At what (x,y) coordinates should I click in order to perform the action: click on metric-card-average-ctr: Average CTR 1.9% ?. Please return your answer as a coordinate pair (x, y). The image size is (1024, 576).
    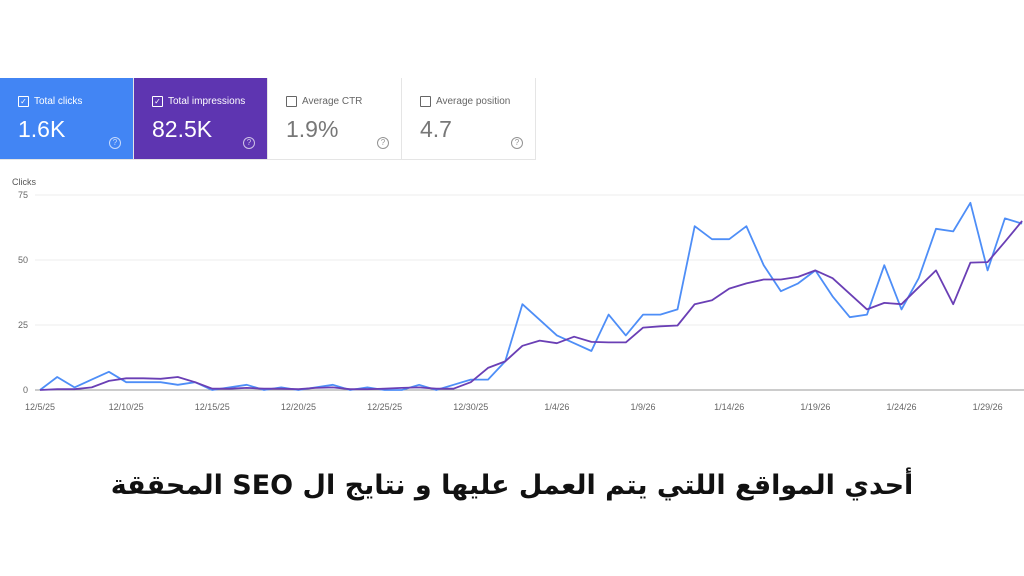
    Looking at the image, I should click on (335, 119).